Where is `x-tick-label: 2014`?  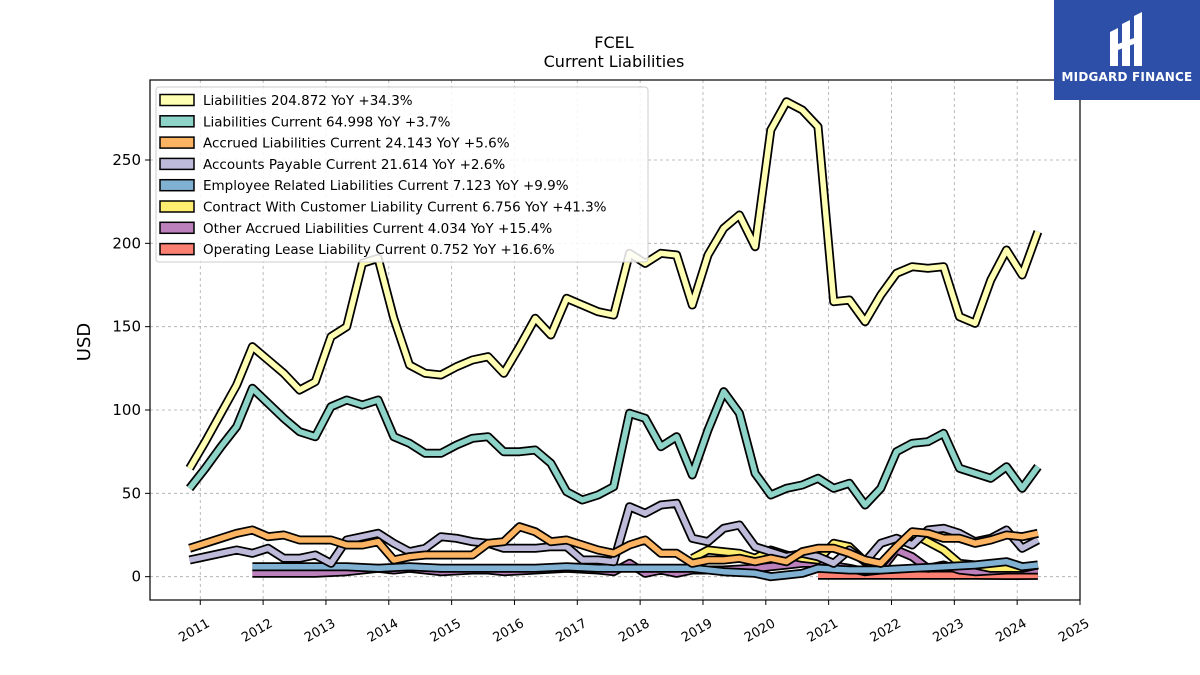
x-tick-label: 2014 is located at coordinates (383, 631).